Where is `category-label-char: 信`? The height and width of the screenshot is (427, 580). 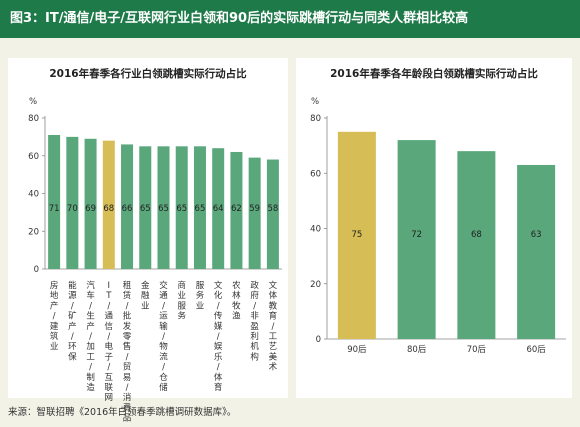 category-label-char: 信 is located at coordinates (109, 326).